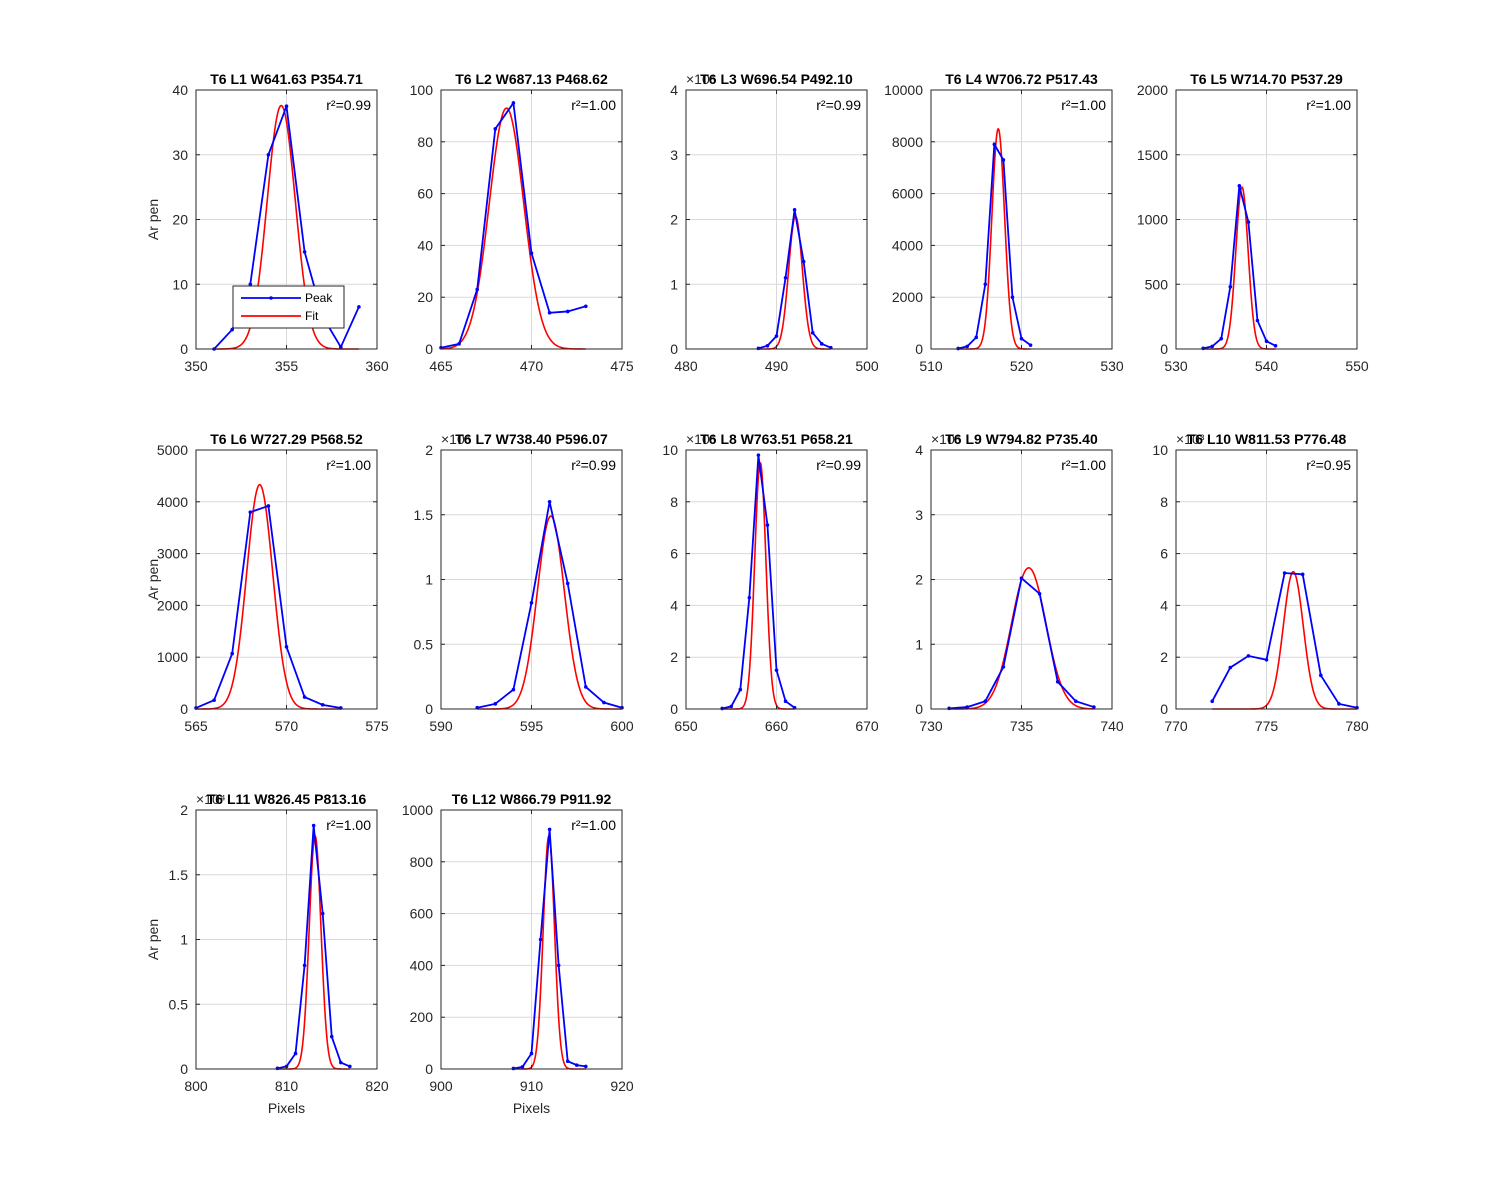 This screenshot has height=1200, width=1500. What do you see at coordinates (441, 1086) in the screenshot?
I see `x-tick-label: 900` at bounding box center [441, 1086].